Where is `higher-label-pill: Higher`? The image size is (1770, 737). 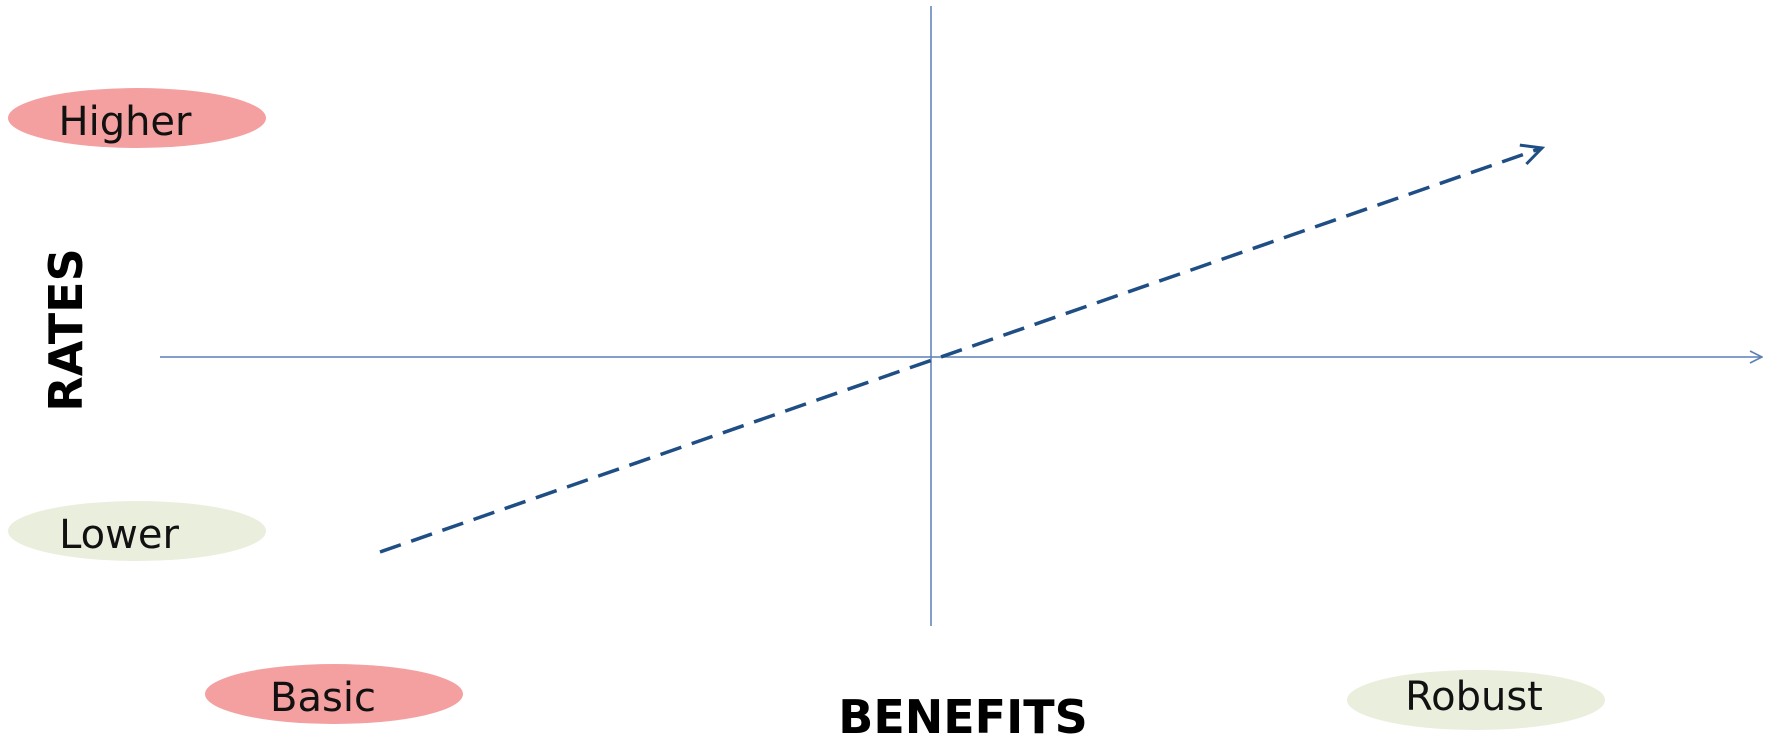 higher-label-pill: Higher is located at coordinates (137, 118).